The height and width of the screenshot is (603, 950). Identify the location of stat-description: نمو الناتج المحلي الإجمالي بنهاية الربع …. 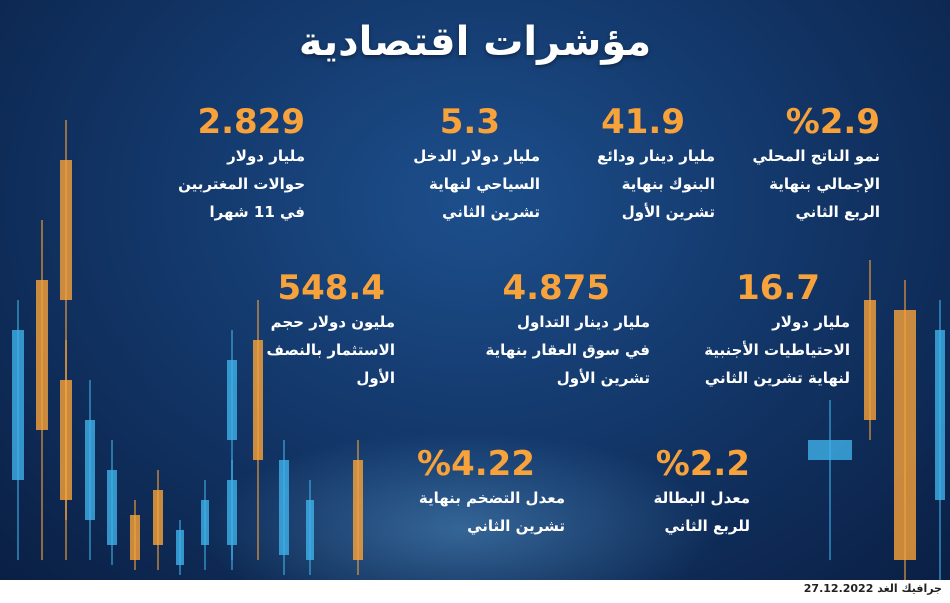
(816, 184).